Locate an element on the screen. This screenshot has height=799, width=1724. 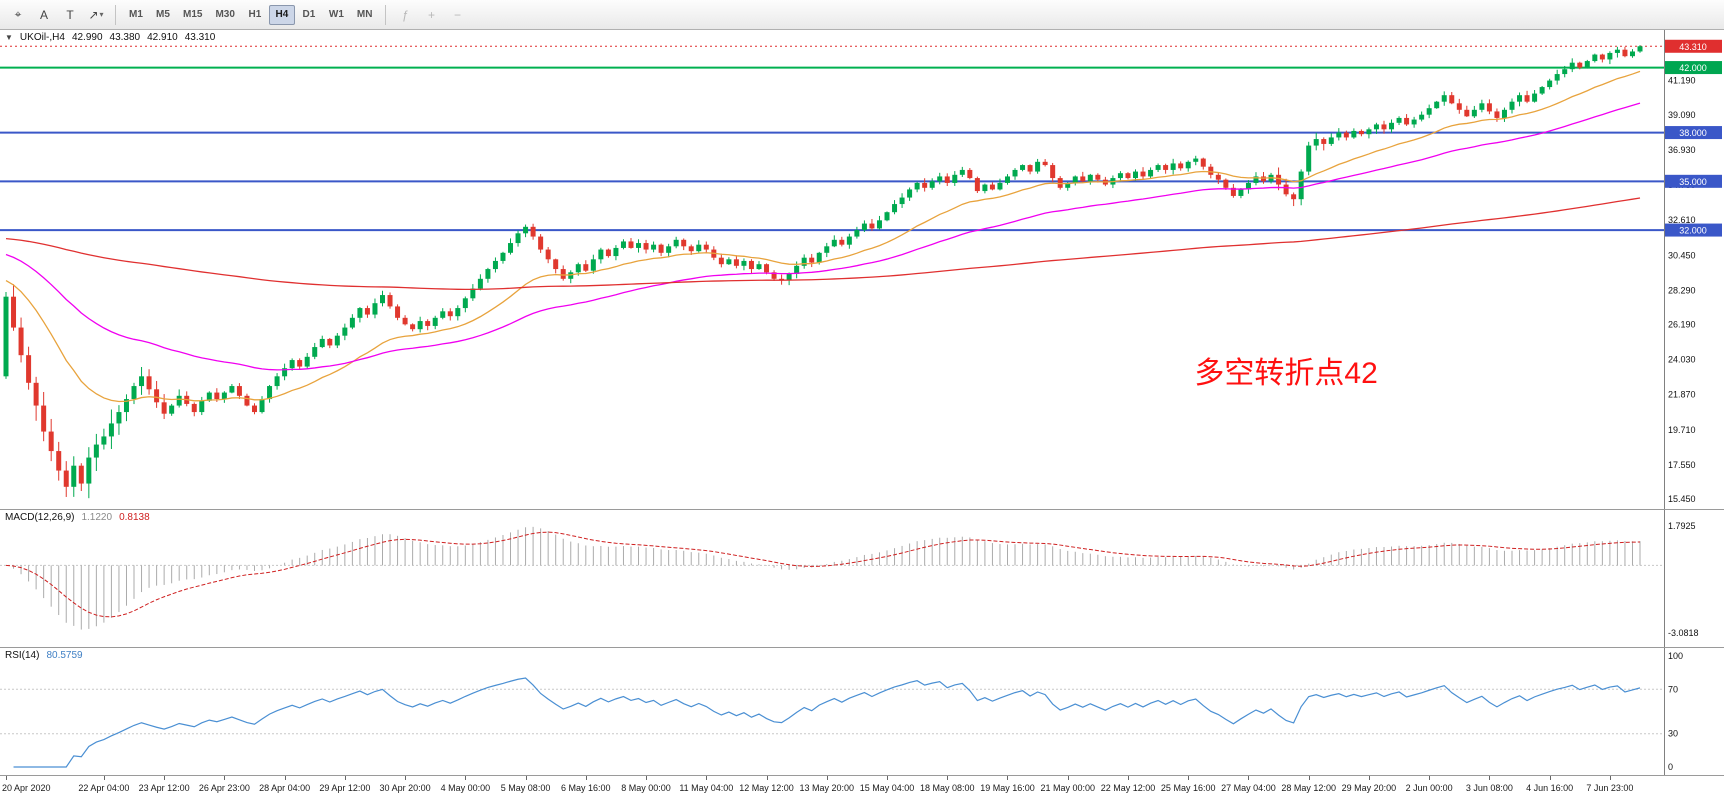
label-tool-icon: T is located at coordinates (70, 14).